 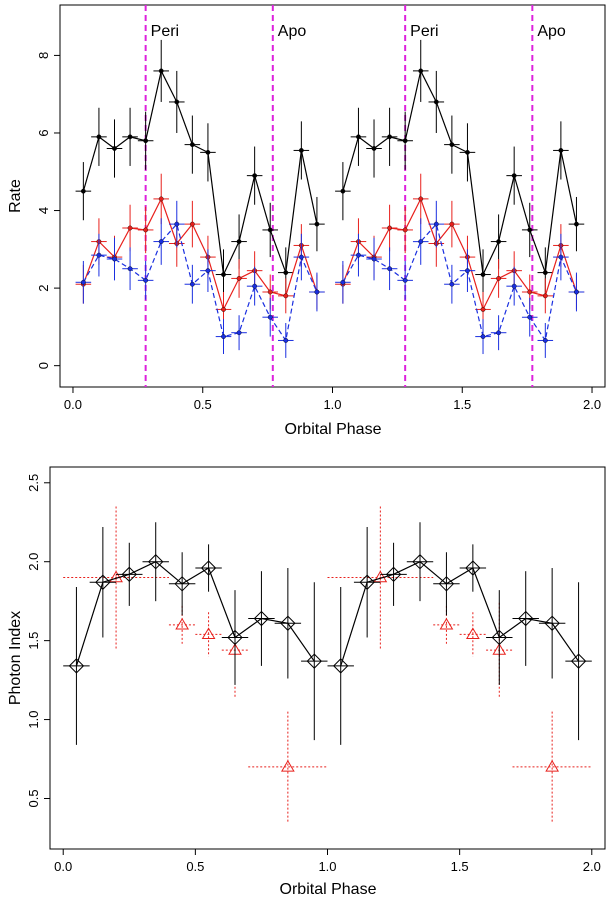 What do you see at coordinates (73, 404) in the screenshot?
I see `rate-x-tick-label: 0.0` at bounding box center [73, 404].